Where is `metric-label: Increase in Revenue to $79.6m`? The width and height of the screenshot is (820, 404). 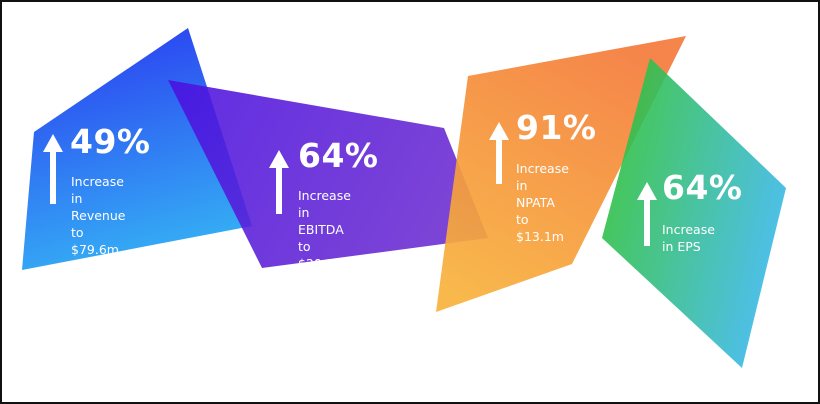 metric-label: Increase in Revenue to $79.6m is located at coordinates (98, 215).